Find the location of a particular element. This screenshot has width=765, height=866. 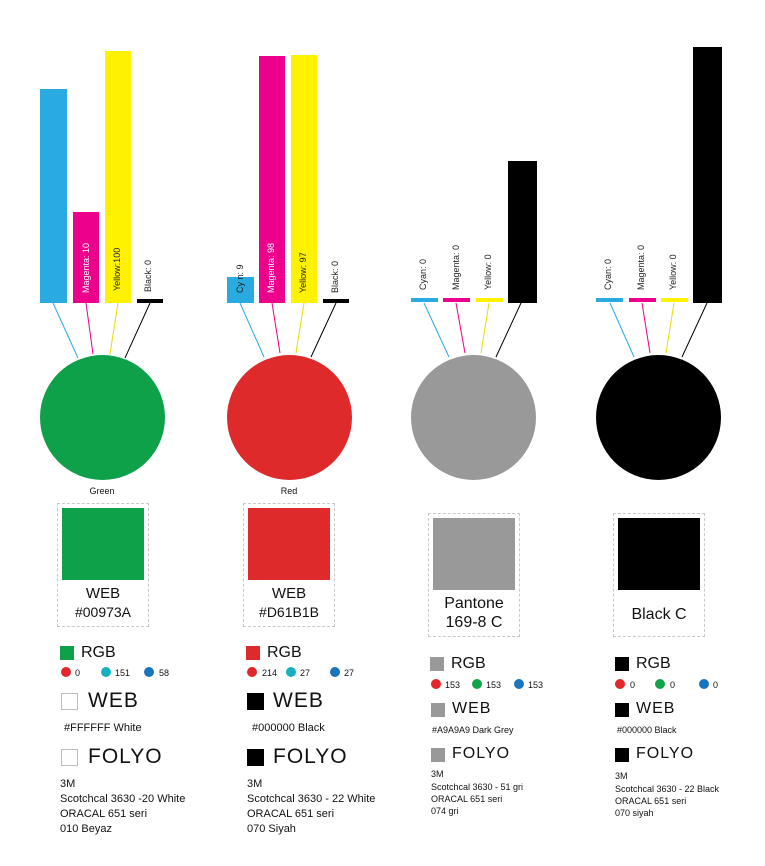

swatch-stamp: WEB #D61B1B is located at coordinates (289, 565).